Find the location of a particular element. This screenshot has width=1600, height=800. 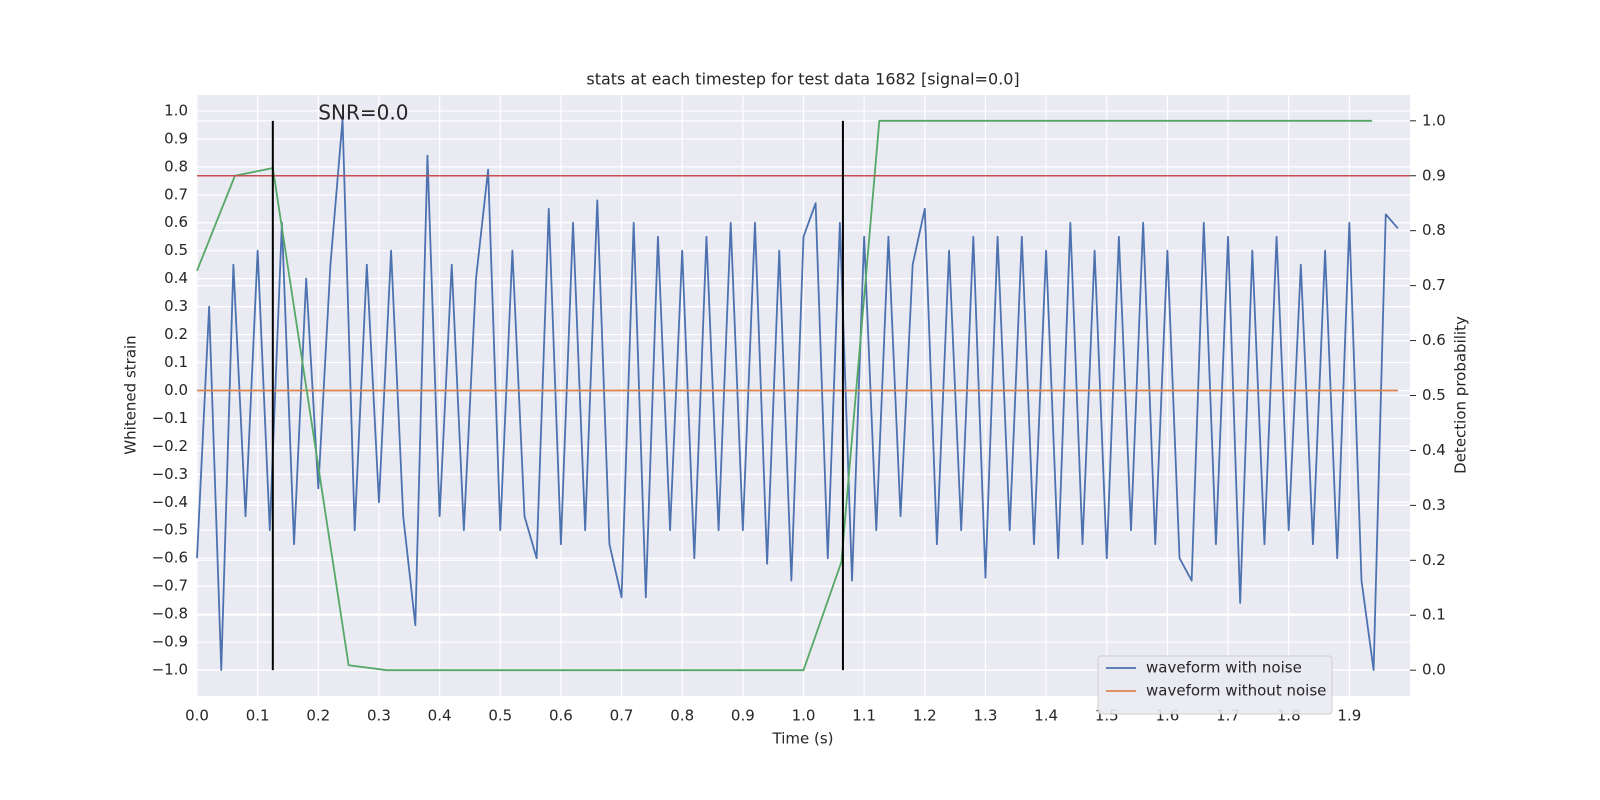

y-tick-label: 0.1 is located at coordinates (176, 362).